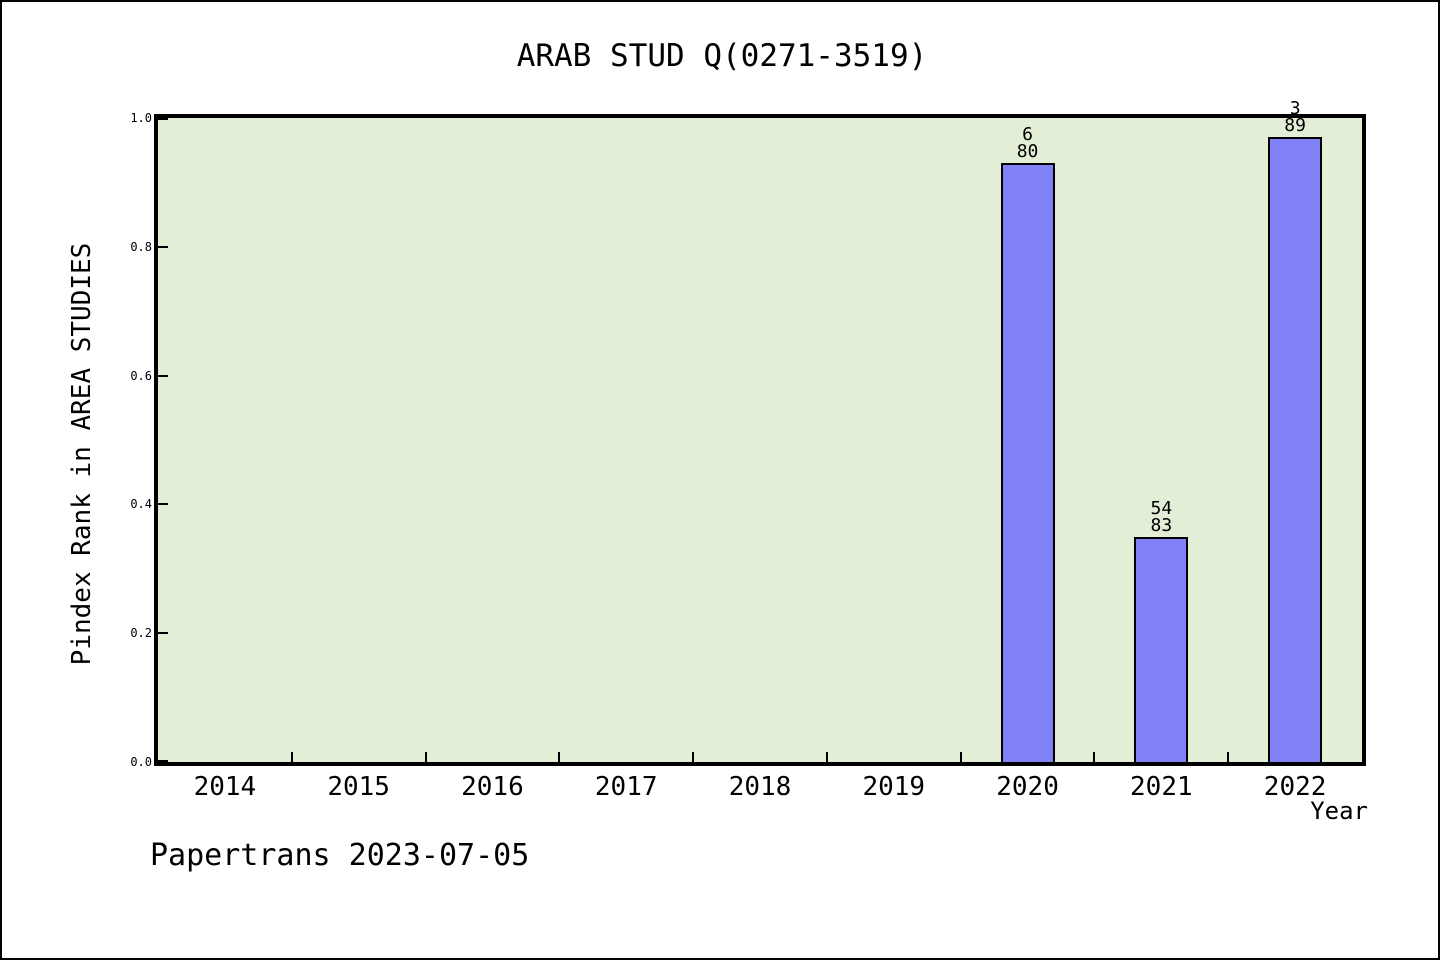 The image size is (1440, 960). Describe the element at coordinates (1027, 135) in the screenshot. I see `bar-rank-value: 6` at that location.